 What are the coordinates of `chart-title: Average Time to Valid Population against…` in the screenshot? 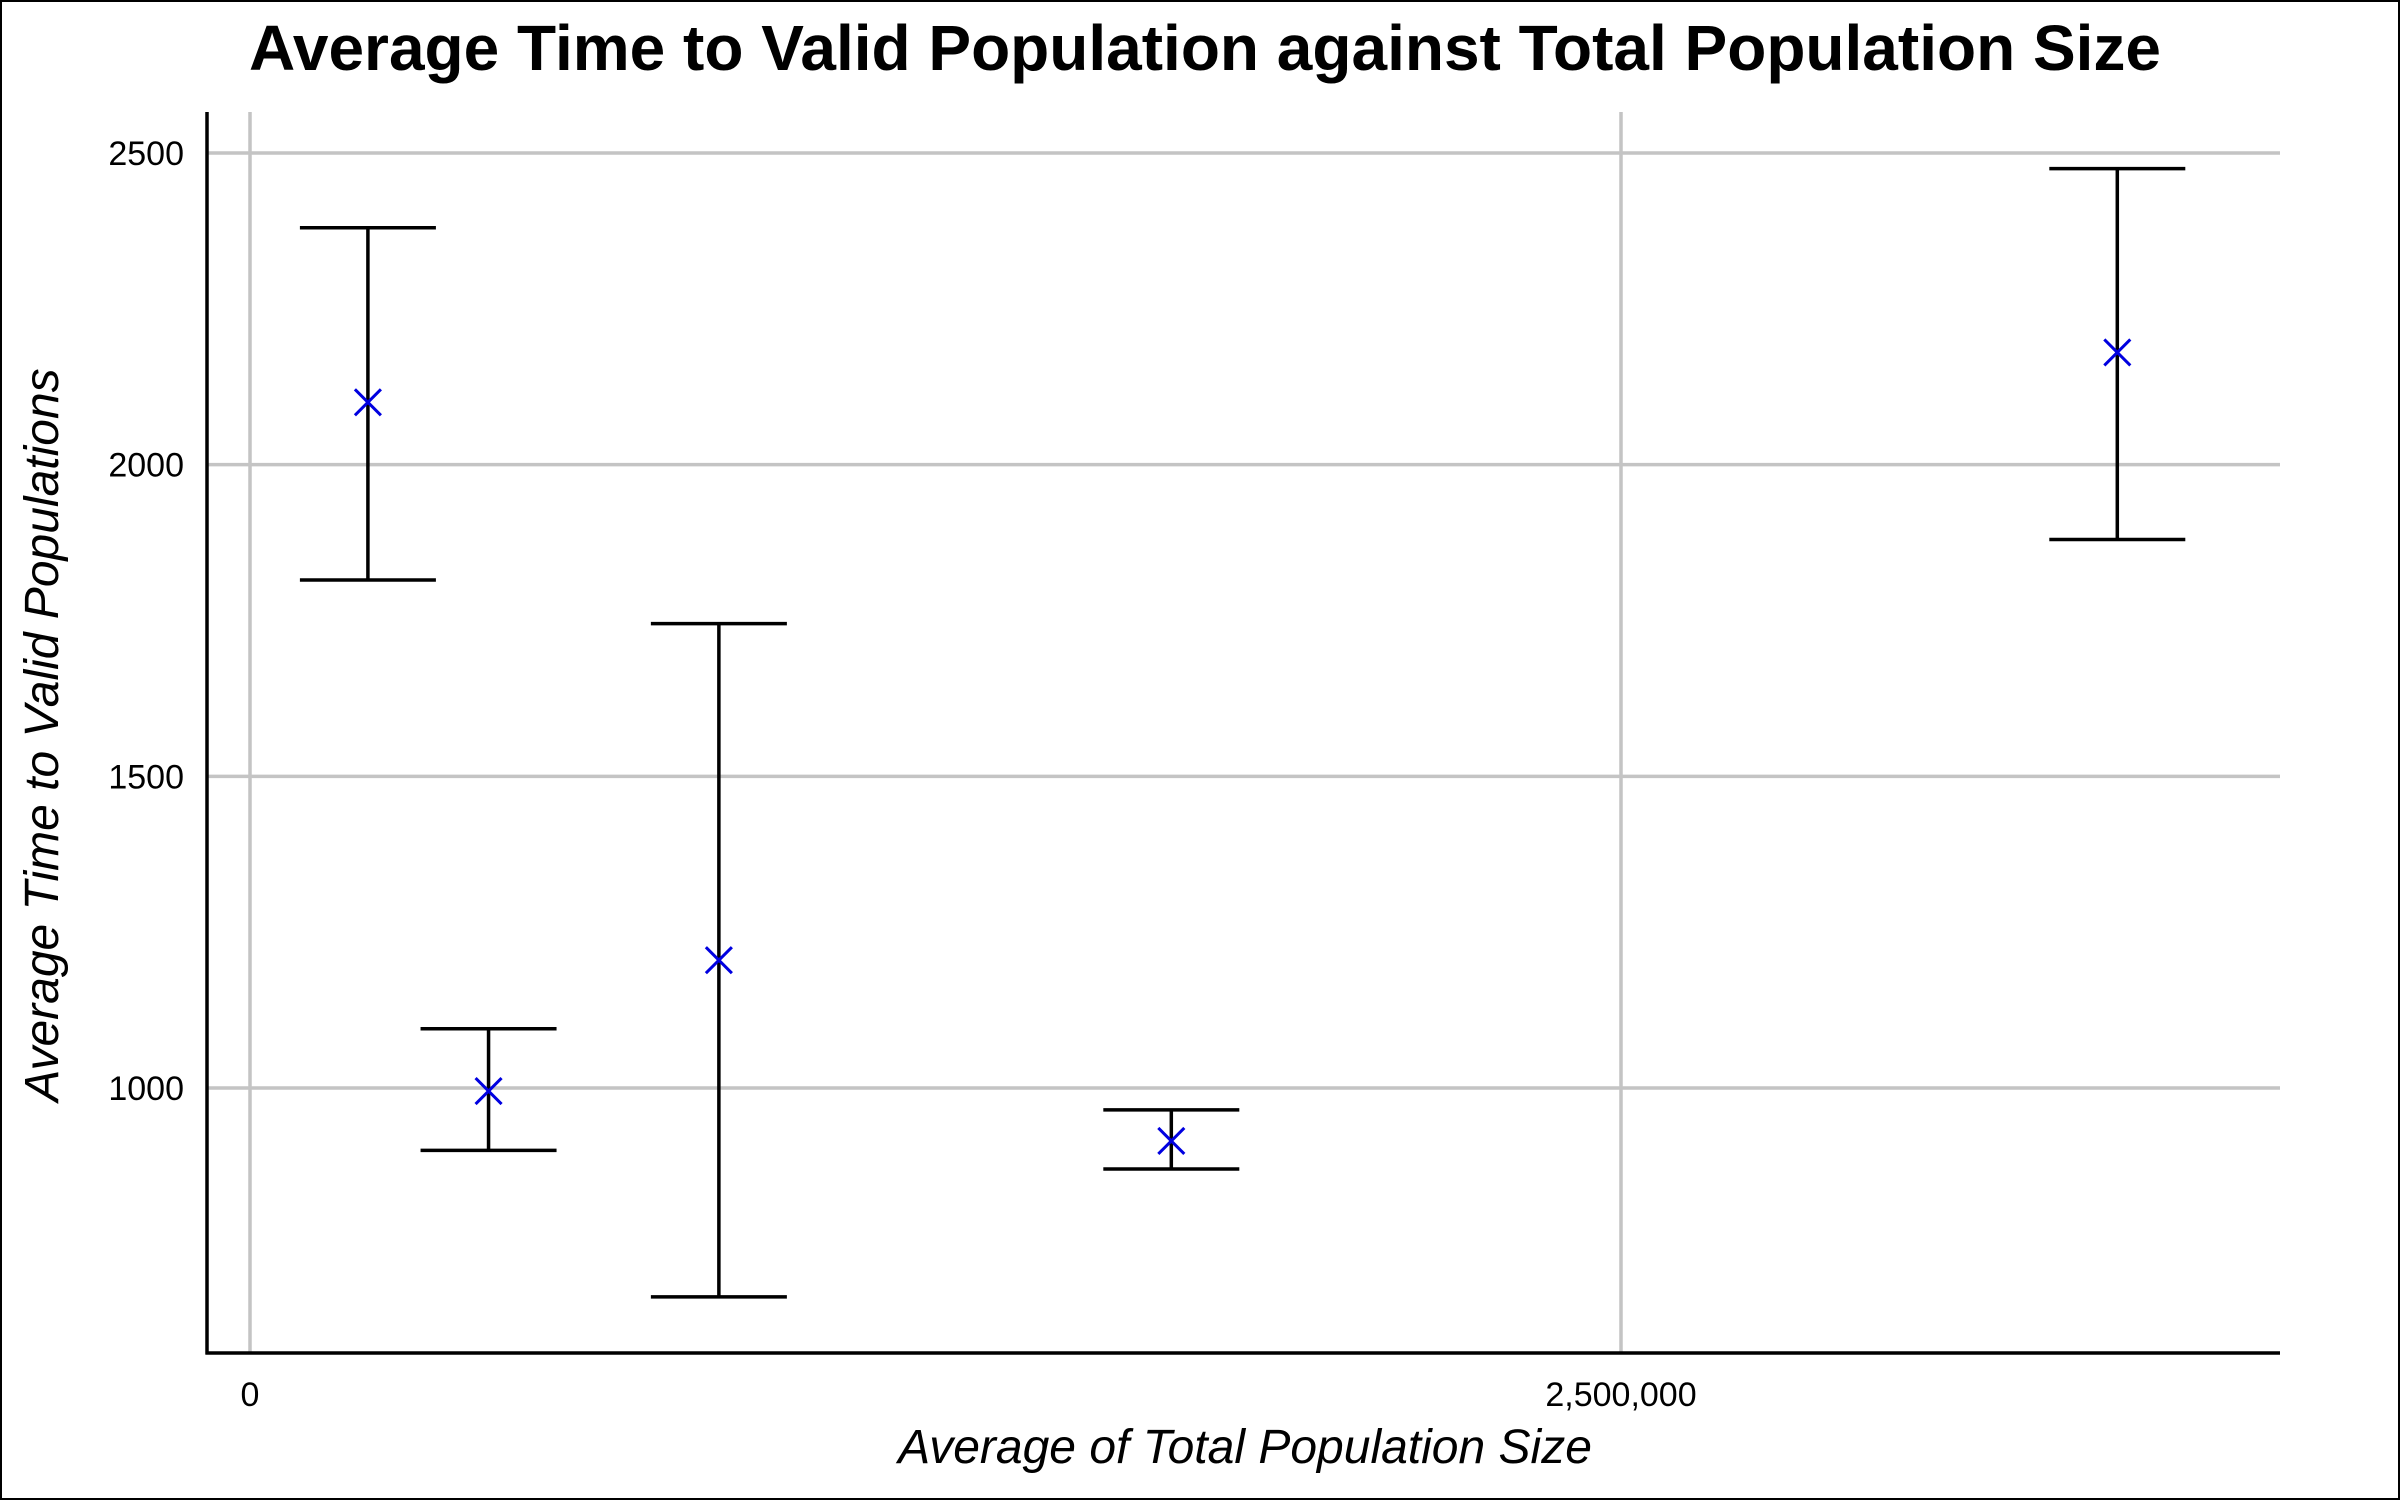 It's located at (1205, 48).